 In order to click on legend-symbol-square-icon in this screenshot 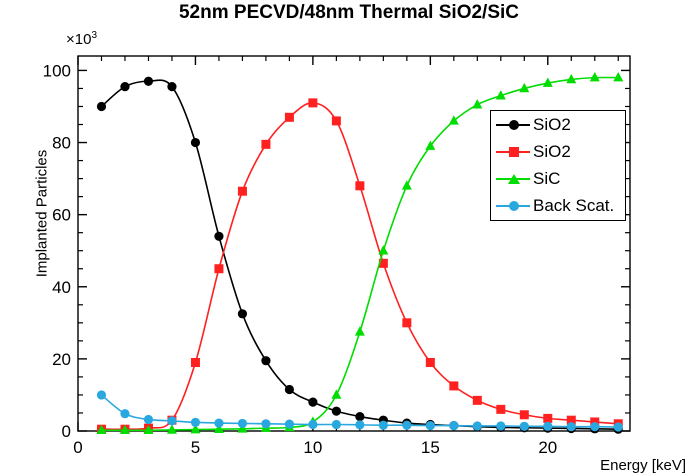, I will do `click(513, 152)`.